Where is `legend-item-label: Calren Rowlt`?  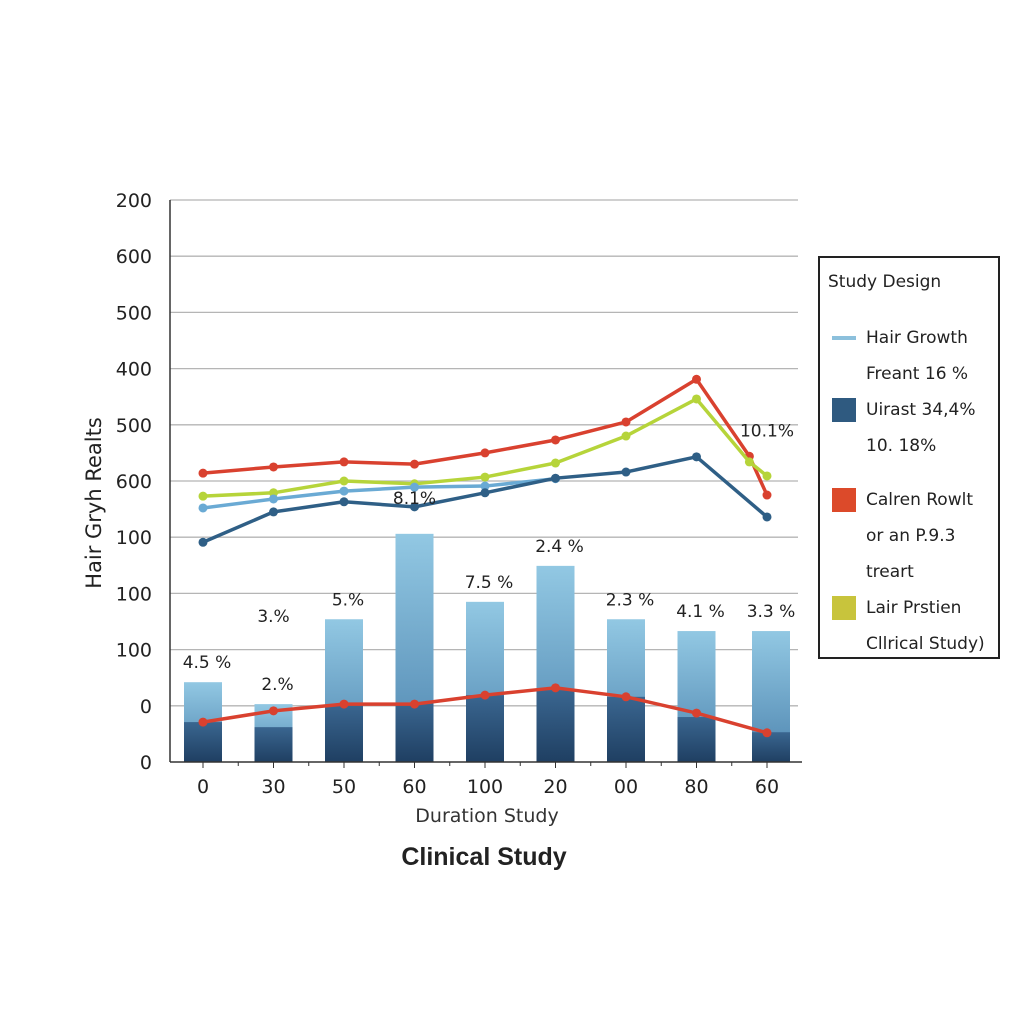
legend-item-label: Calren Rowlt is located at coordinates (920, 500).